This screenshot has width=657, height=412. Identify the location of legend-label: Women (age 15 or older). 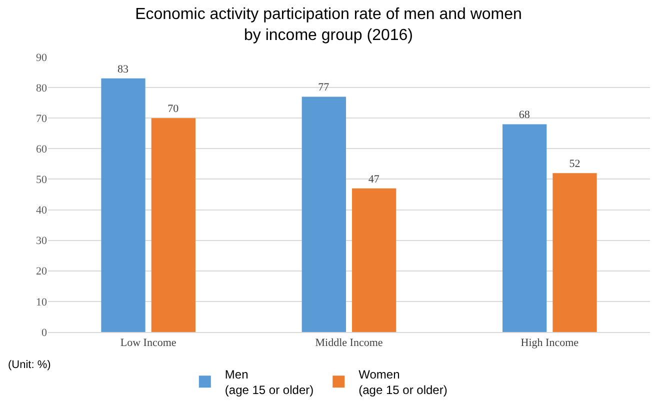
(403, 382).